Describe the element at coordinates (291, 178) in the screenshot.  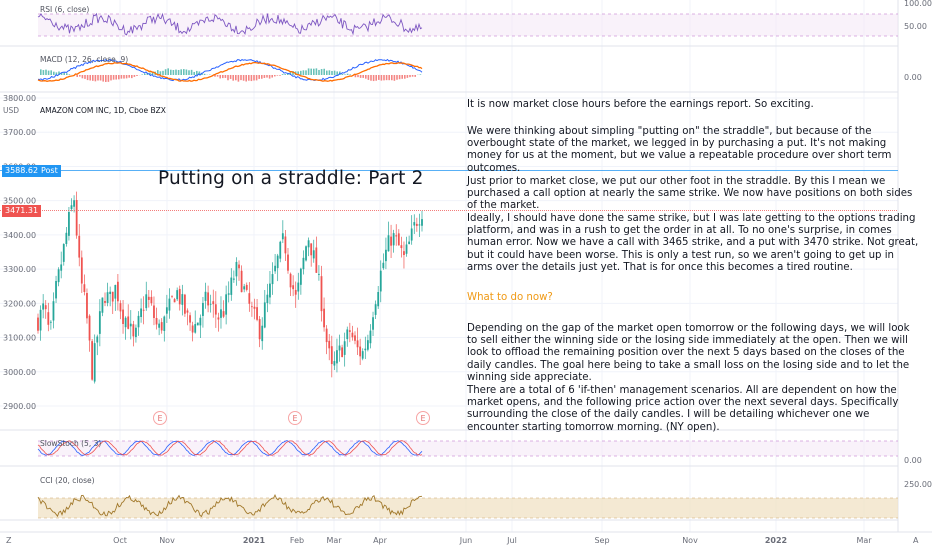
I see `chart-title: Putting on a straddle: Part 2` at that location.